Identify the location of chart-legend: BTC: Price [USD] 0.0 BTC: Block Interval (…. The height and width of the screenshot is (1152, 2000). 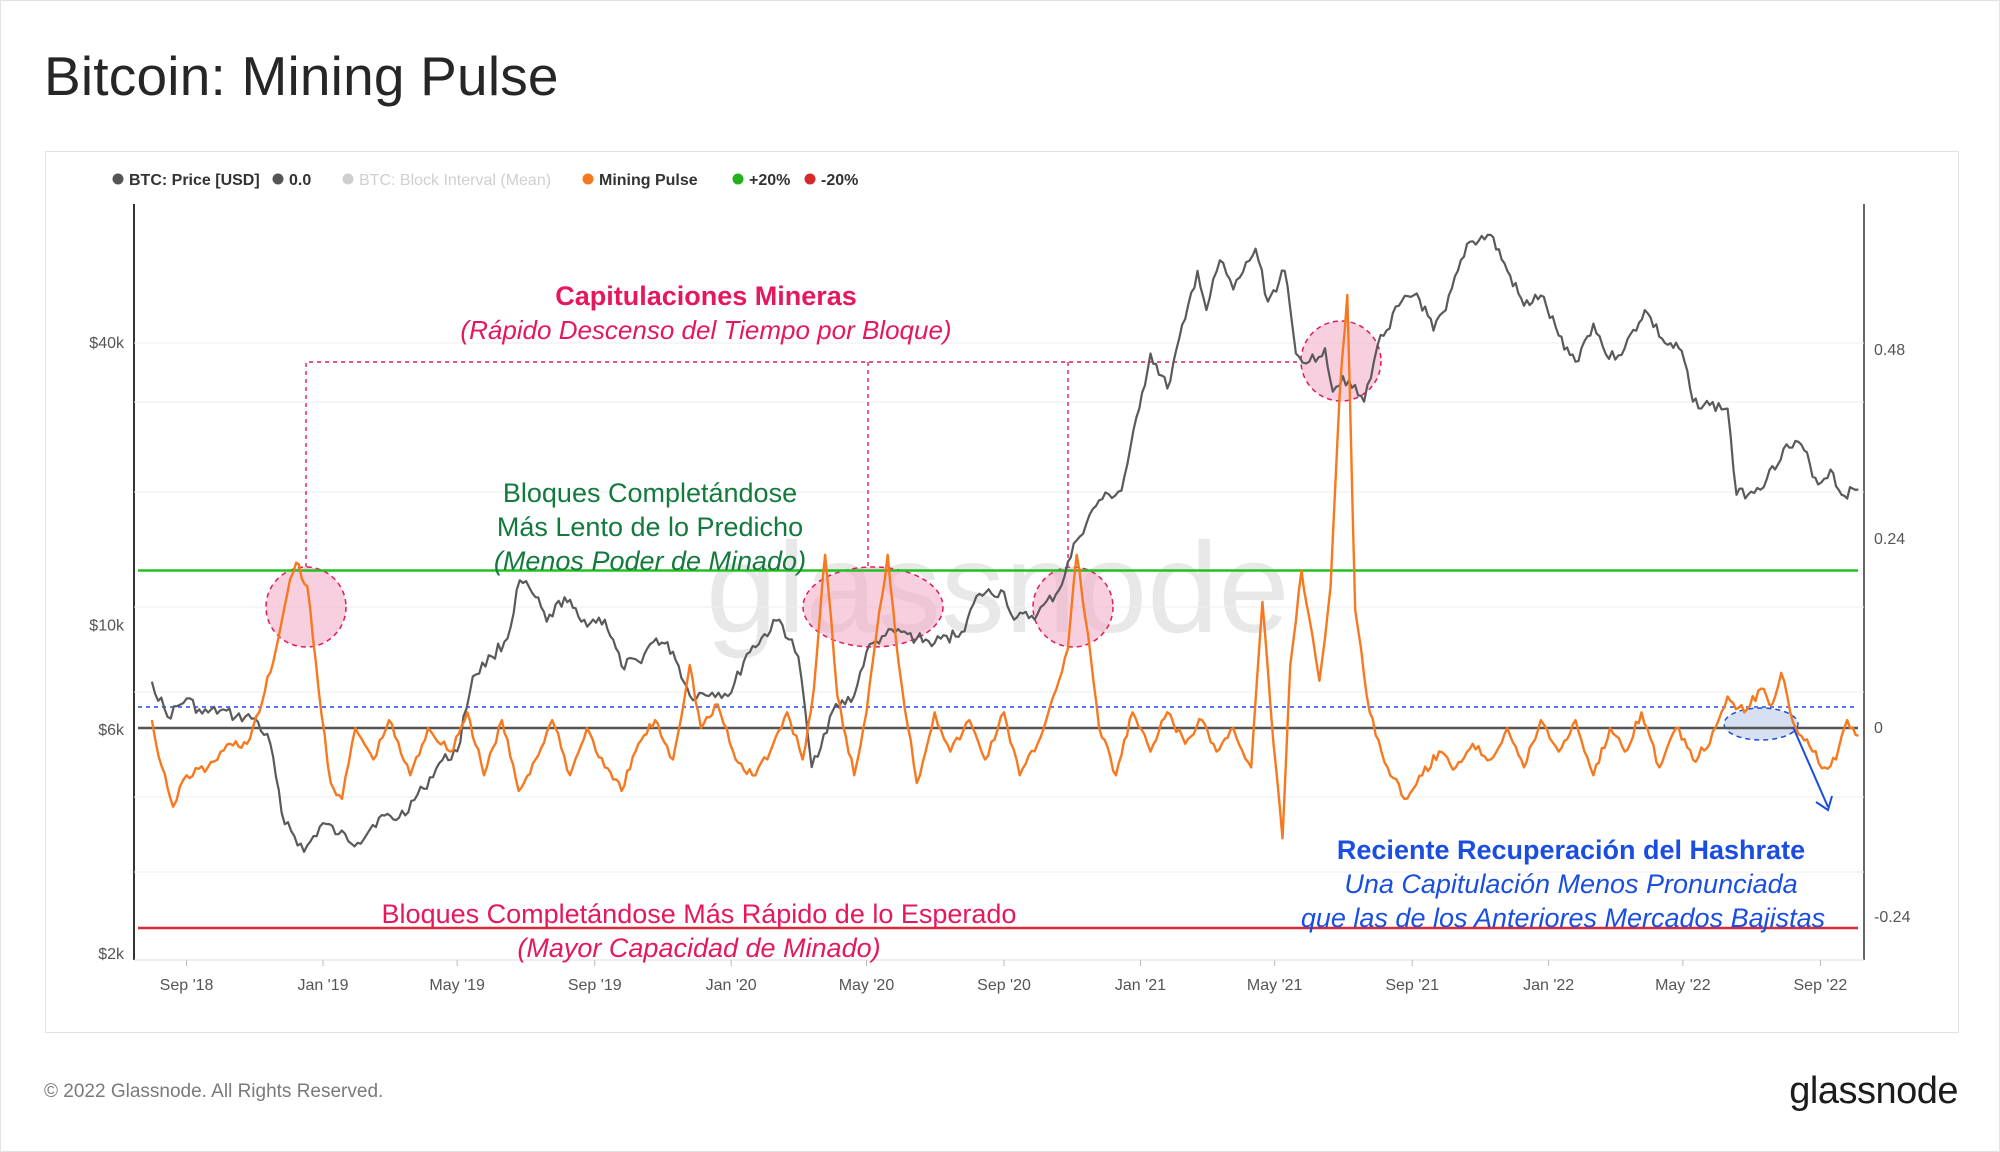
(485, 180).